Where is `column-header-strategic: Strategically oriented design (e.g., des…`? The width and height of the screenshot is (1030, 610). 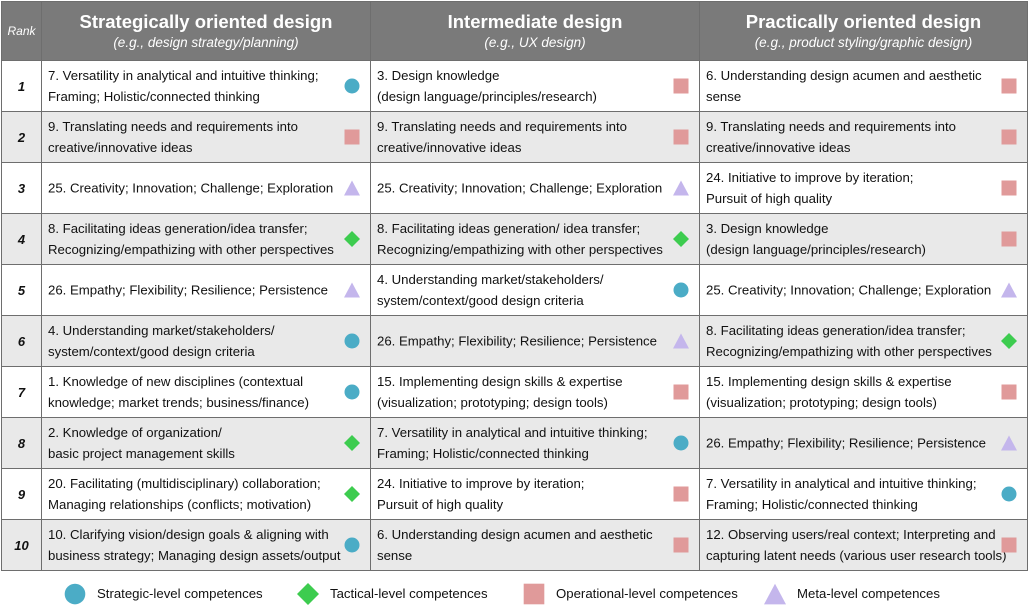
column-header-strategic: Strategically oriented design (e.g., des… is located at coordinates (206, 31).